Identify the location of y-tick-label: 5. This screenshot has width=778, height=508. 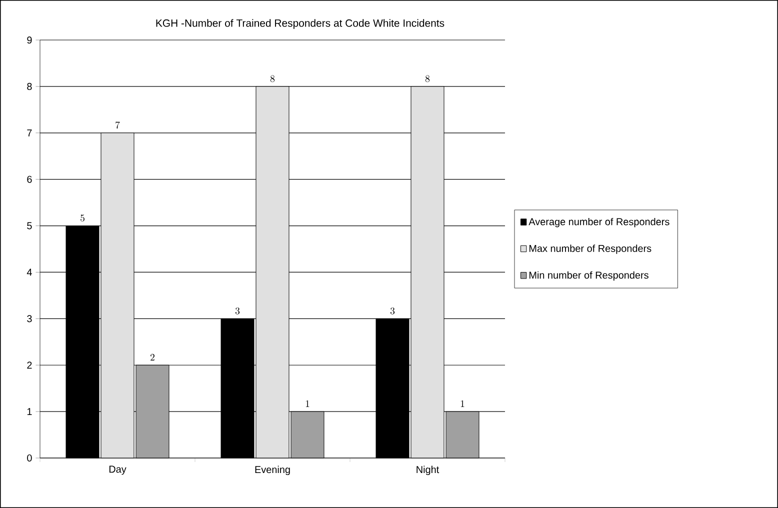
(29, 226).